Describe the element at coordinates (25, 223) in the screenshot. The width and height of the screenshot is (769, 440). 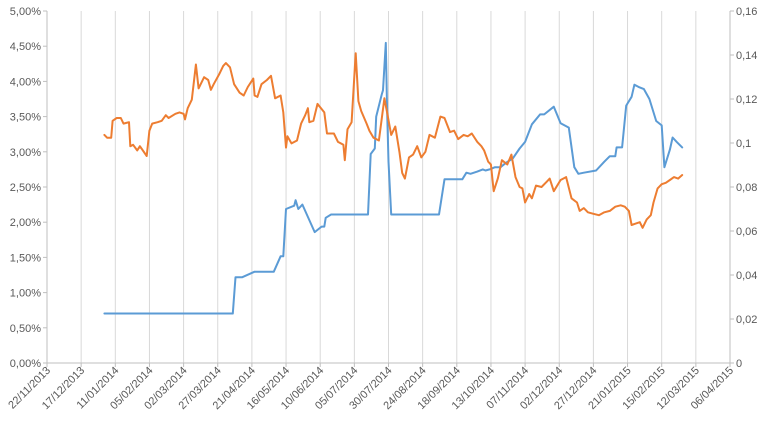
I see `y-left-tick-label: 2,00%` at that location.